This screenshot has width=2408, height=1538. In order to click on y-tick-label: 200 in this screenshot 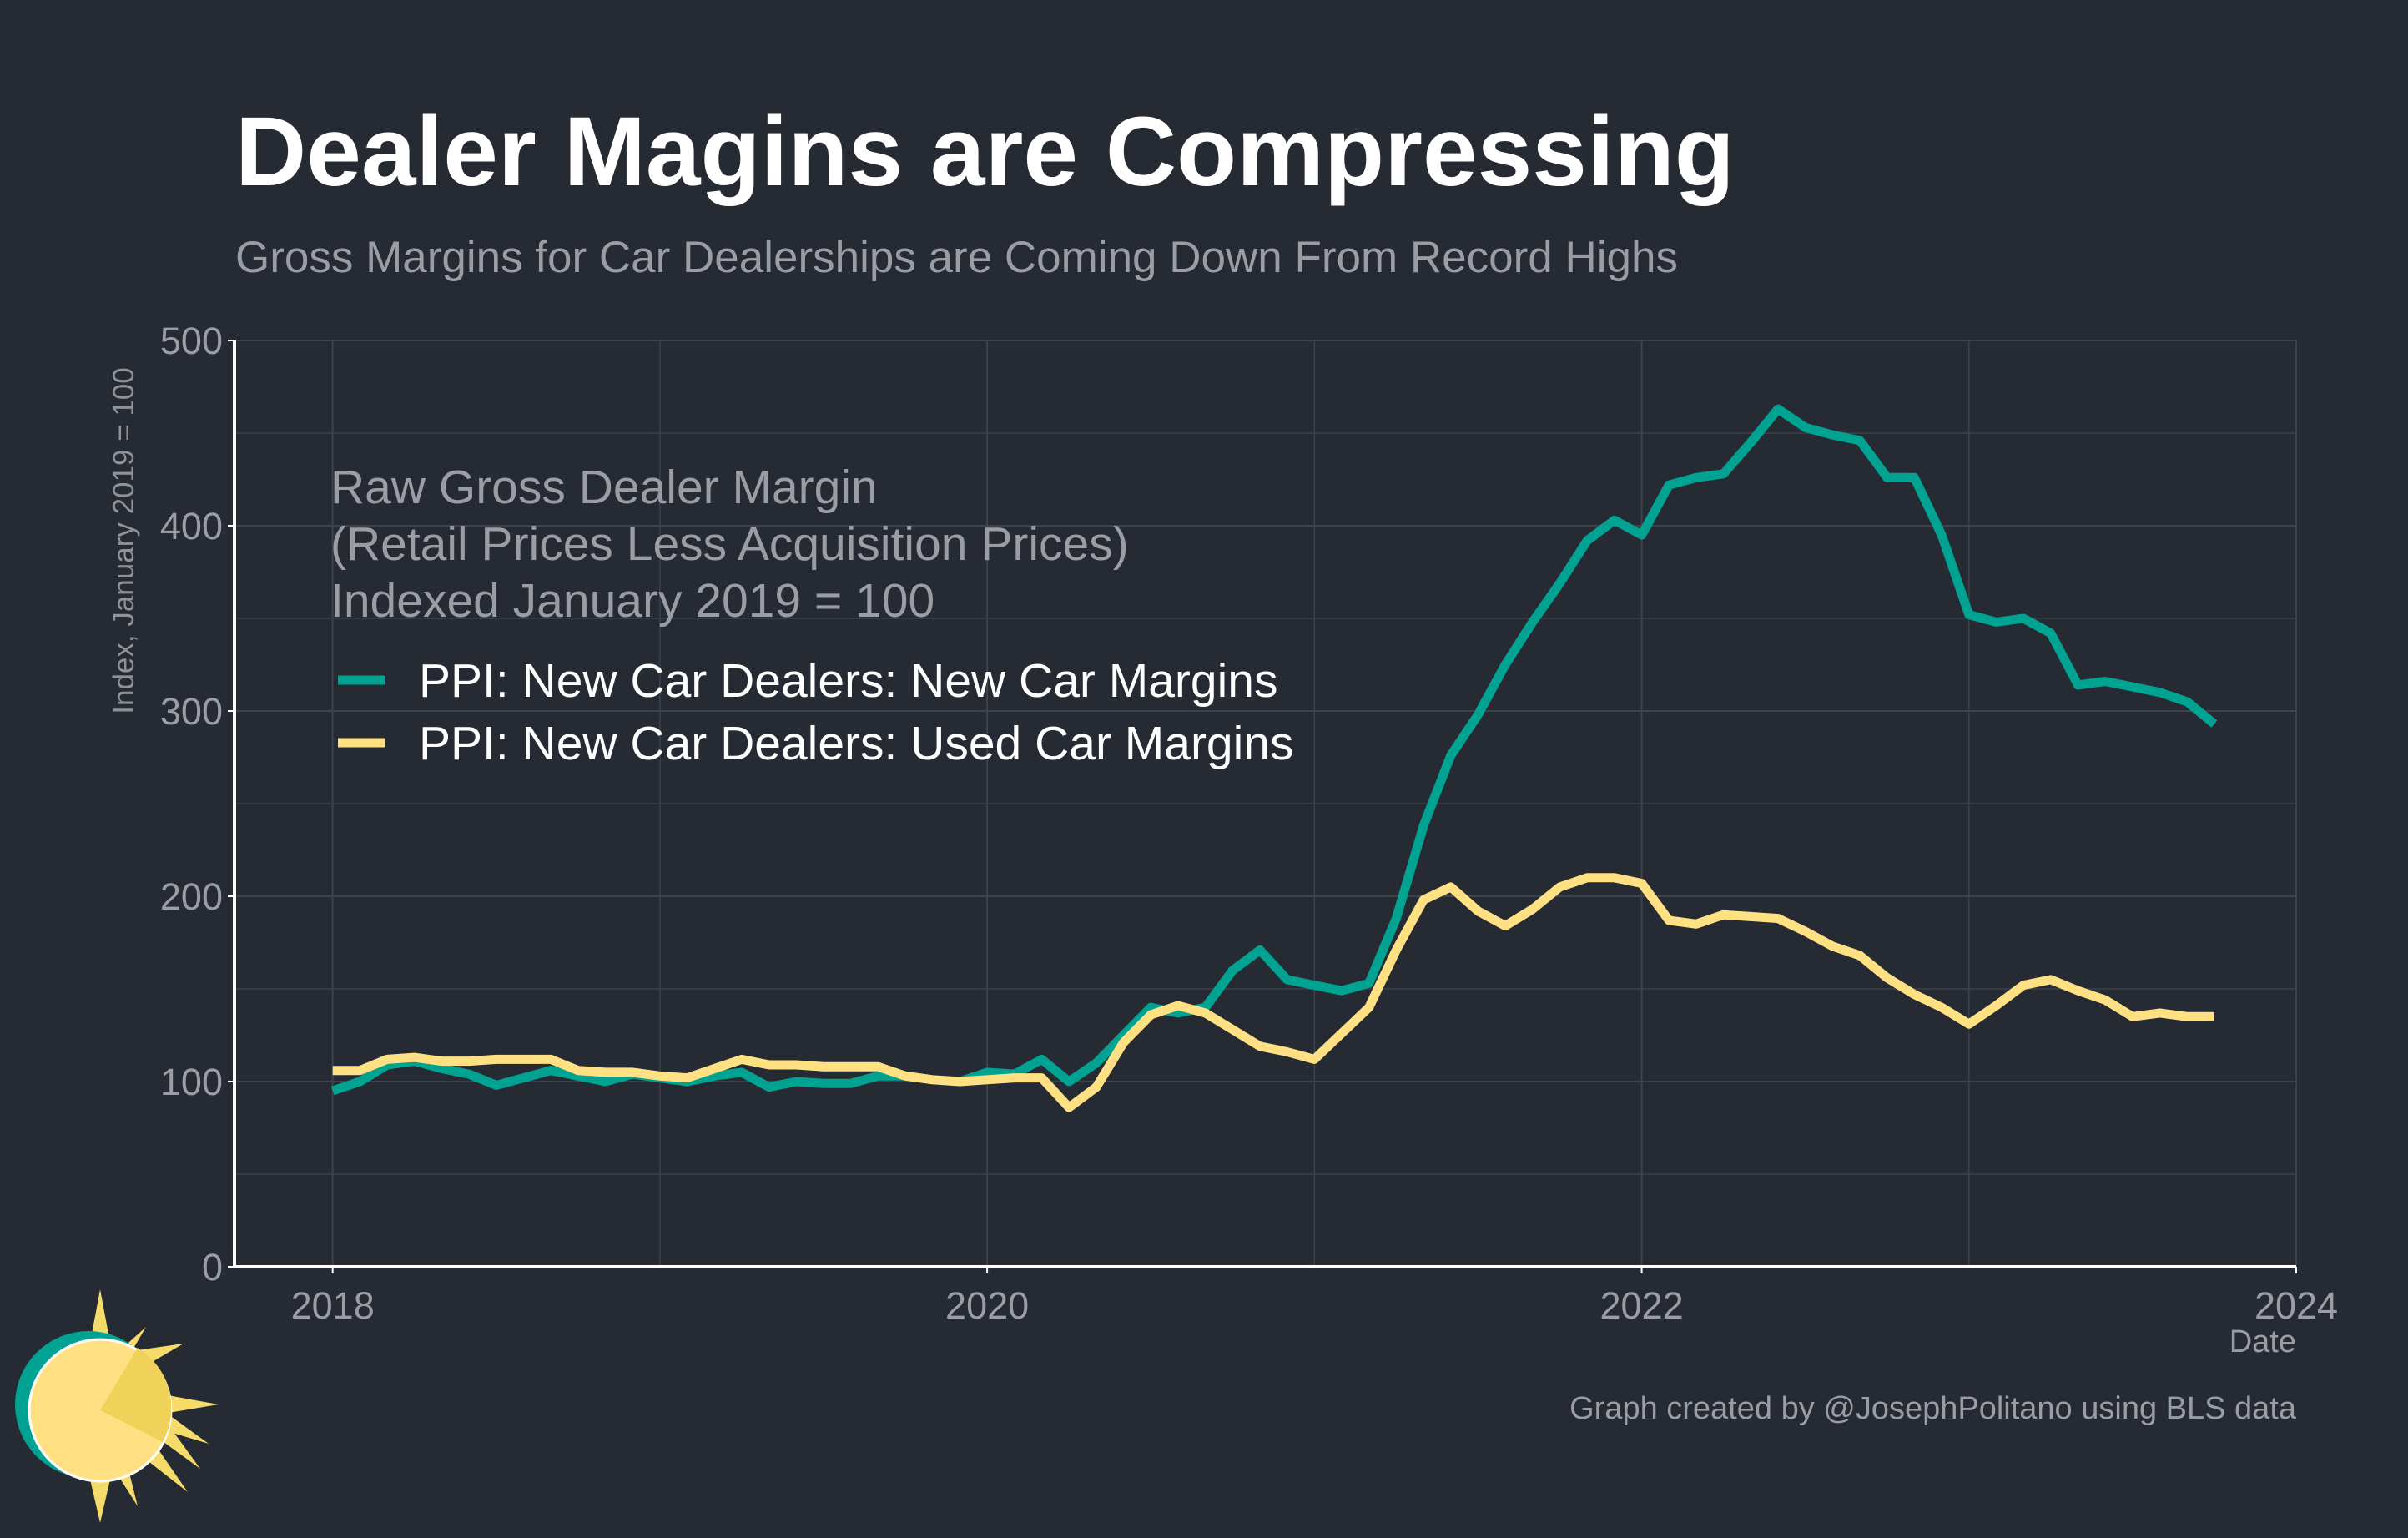, I will do `click(191, 897)`.